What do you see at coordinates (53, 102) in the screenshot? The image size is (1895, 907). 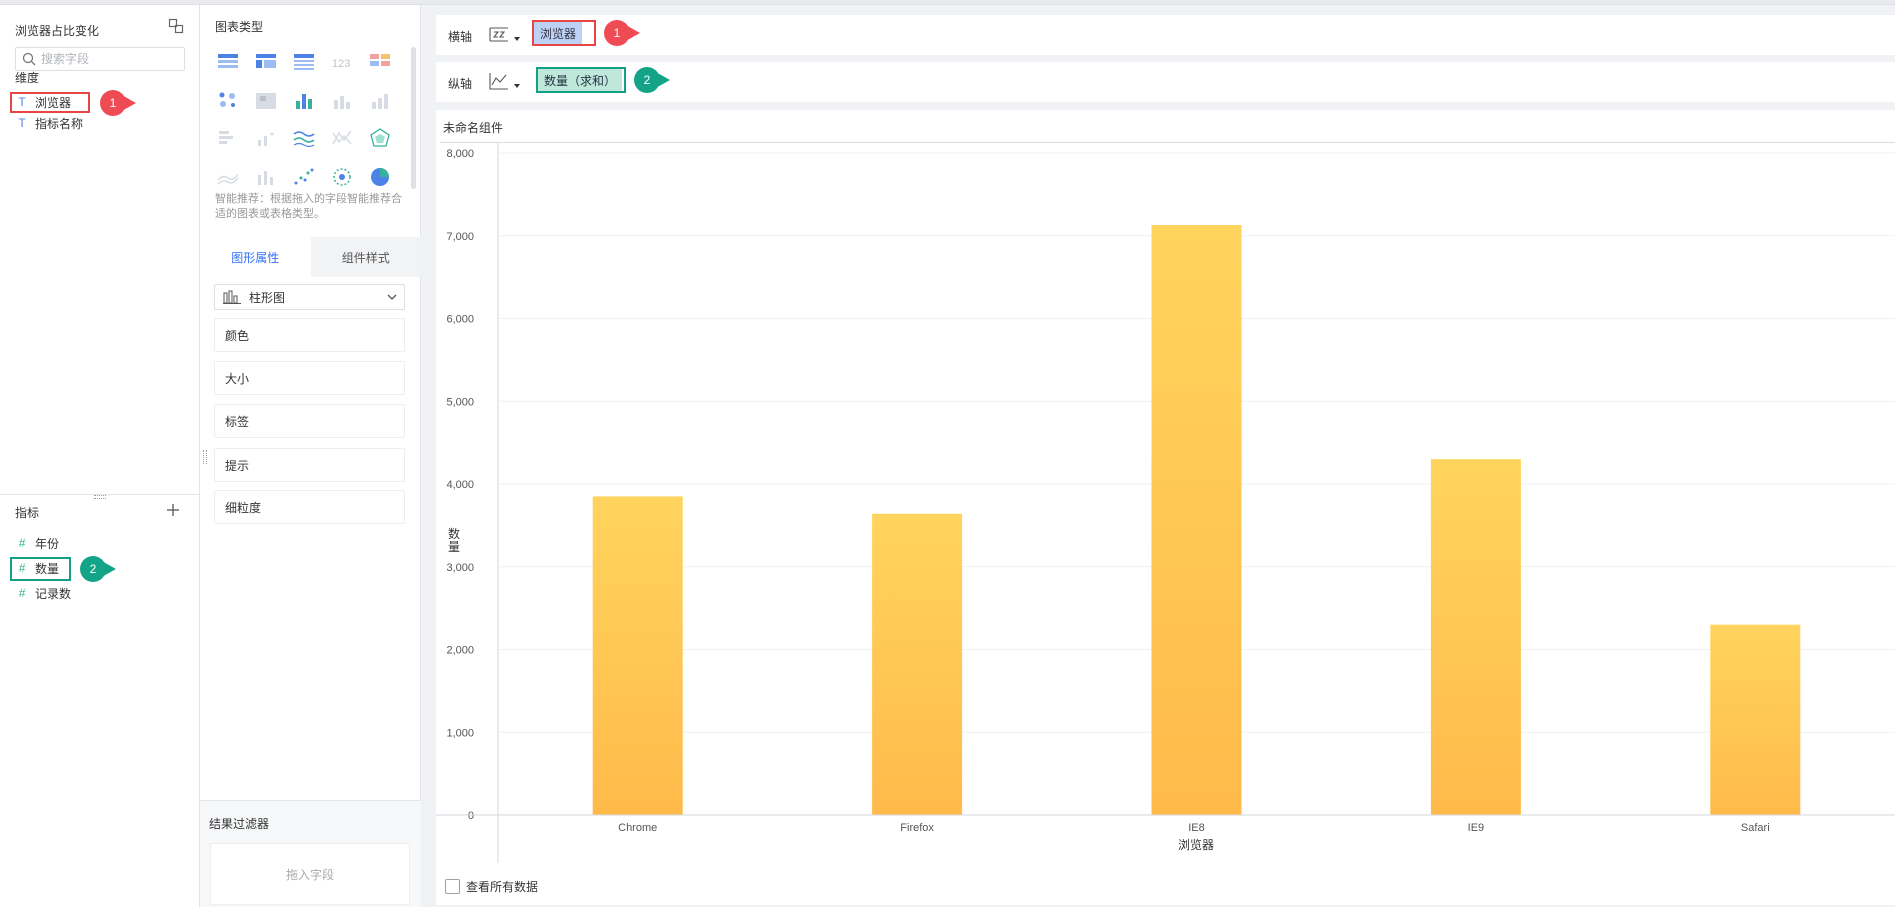 I see `field-label: 浏览器` at bounding box center [53, 102].